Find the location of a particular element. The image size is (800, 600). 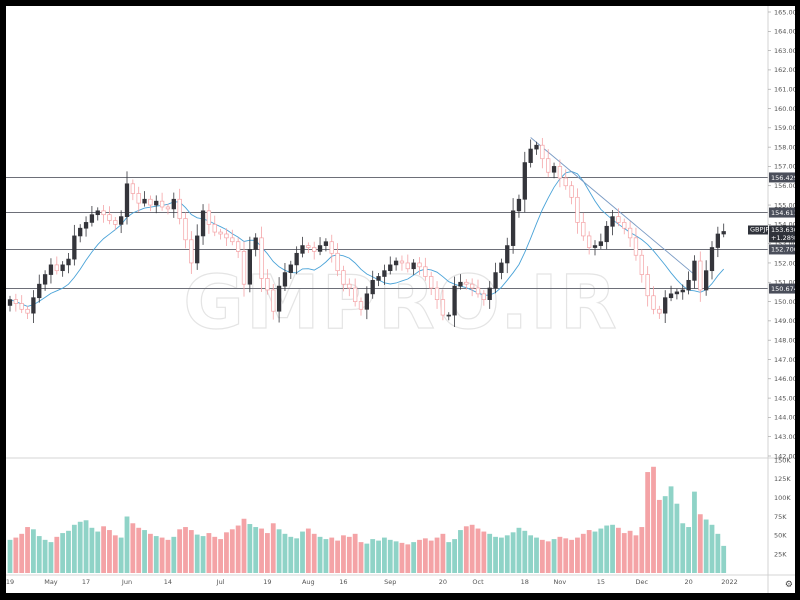

price-tick-label: 146.000 is located at coordinates (784, 379).